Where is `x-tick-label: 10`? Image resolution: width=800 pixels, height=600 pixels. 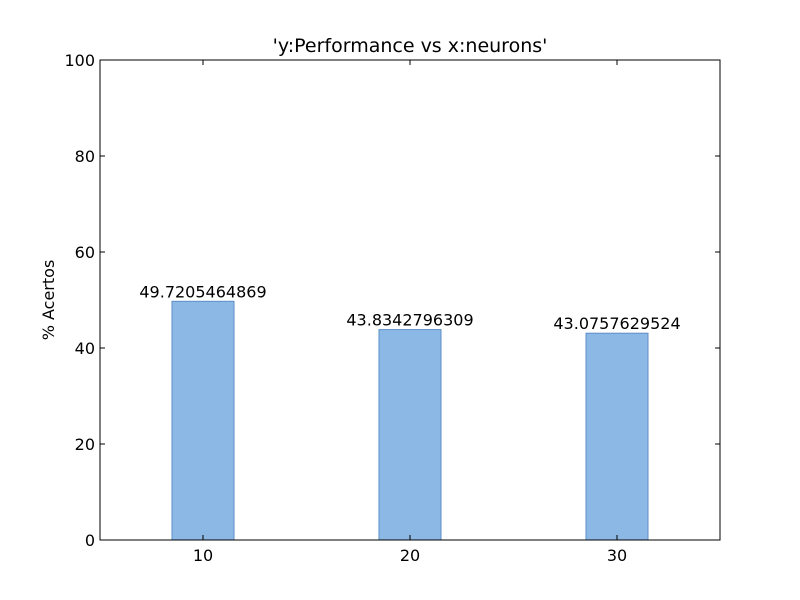 x-tick-label: 10 is located at coordinates (203, 555).